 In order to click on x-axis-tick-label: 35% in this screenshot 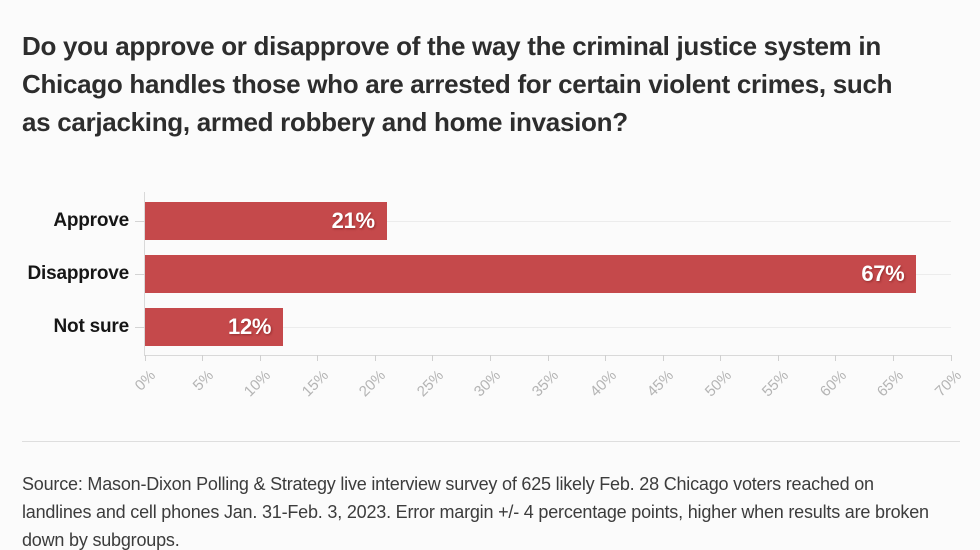, I will do `click(545, 384)`.